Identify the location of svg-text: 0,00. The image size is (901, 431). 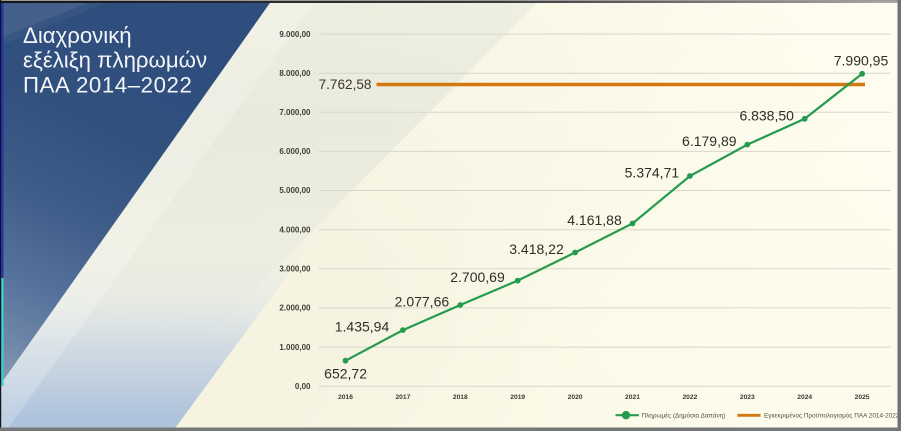
(303, 386).